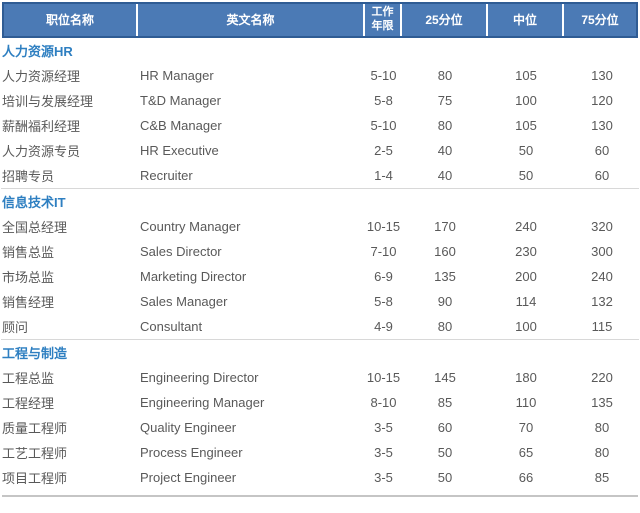 Image resolution: width=640 pixels, height=513 pixels. I want to click on job-title-cn: 薪酬福利经理, so click(41, 126).